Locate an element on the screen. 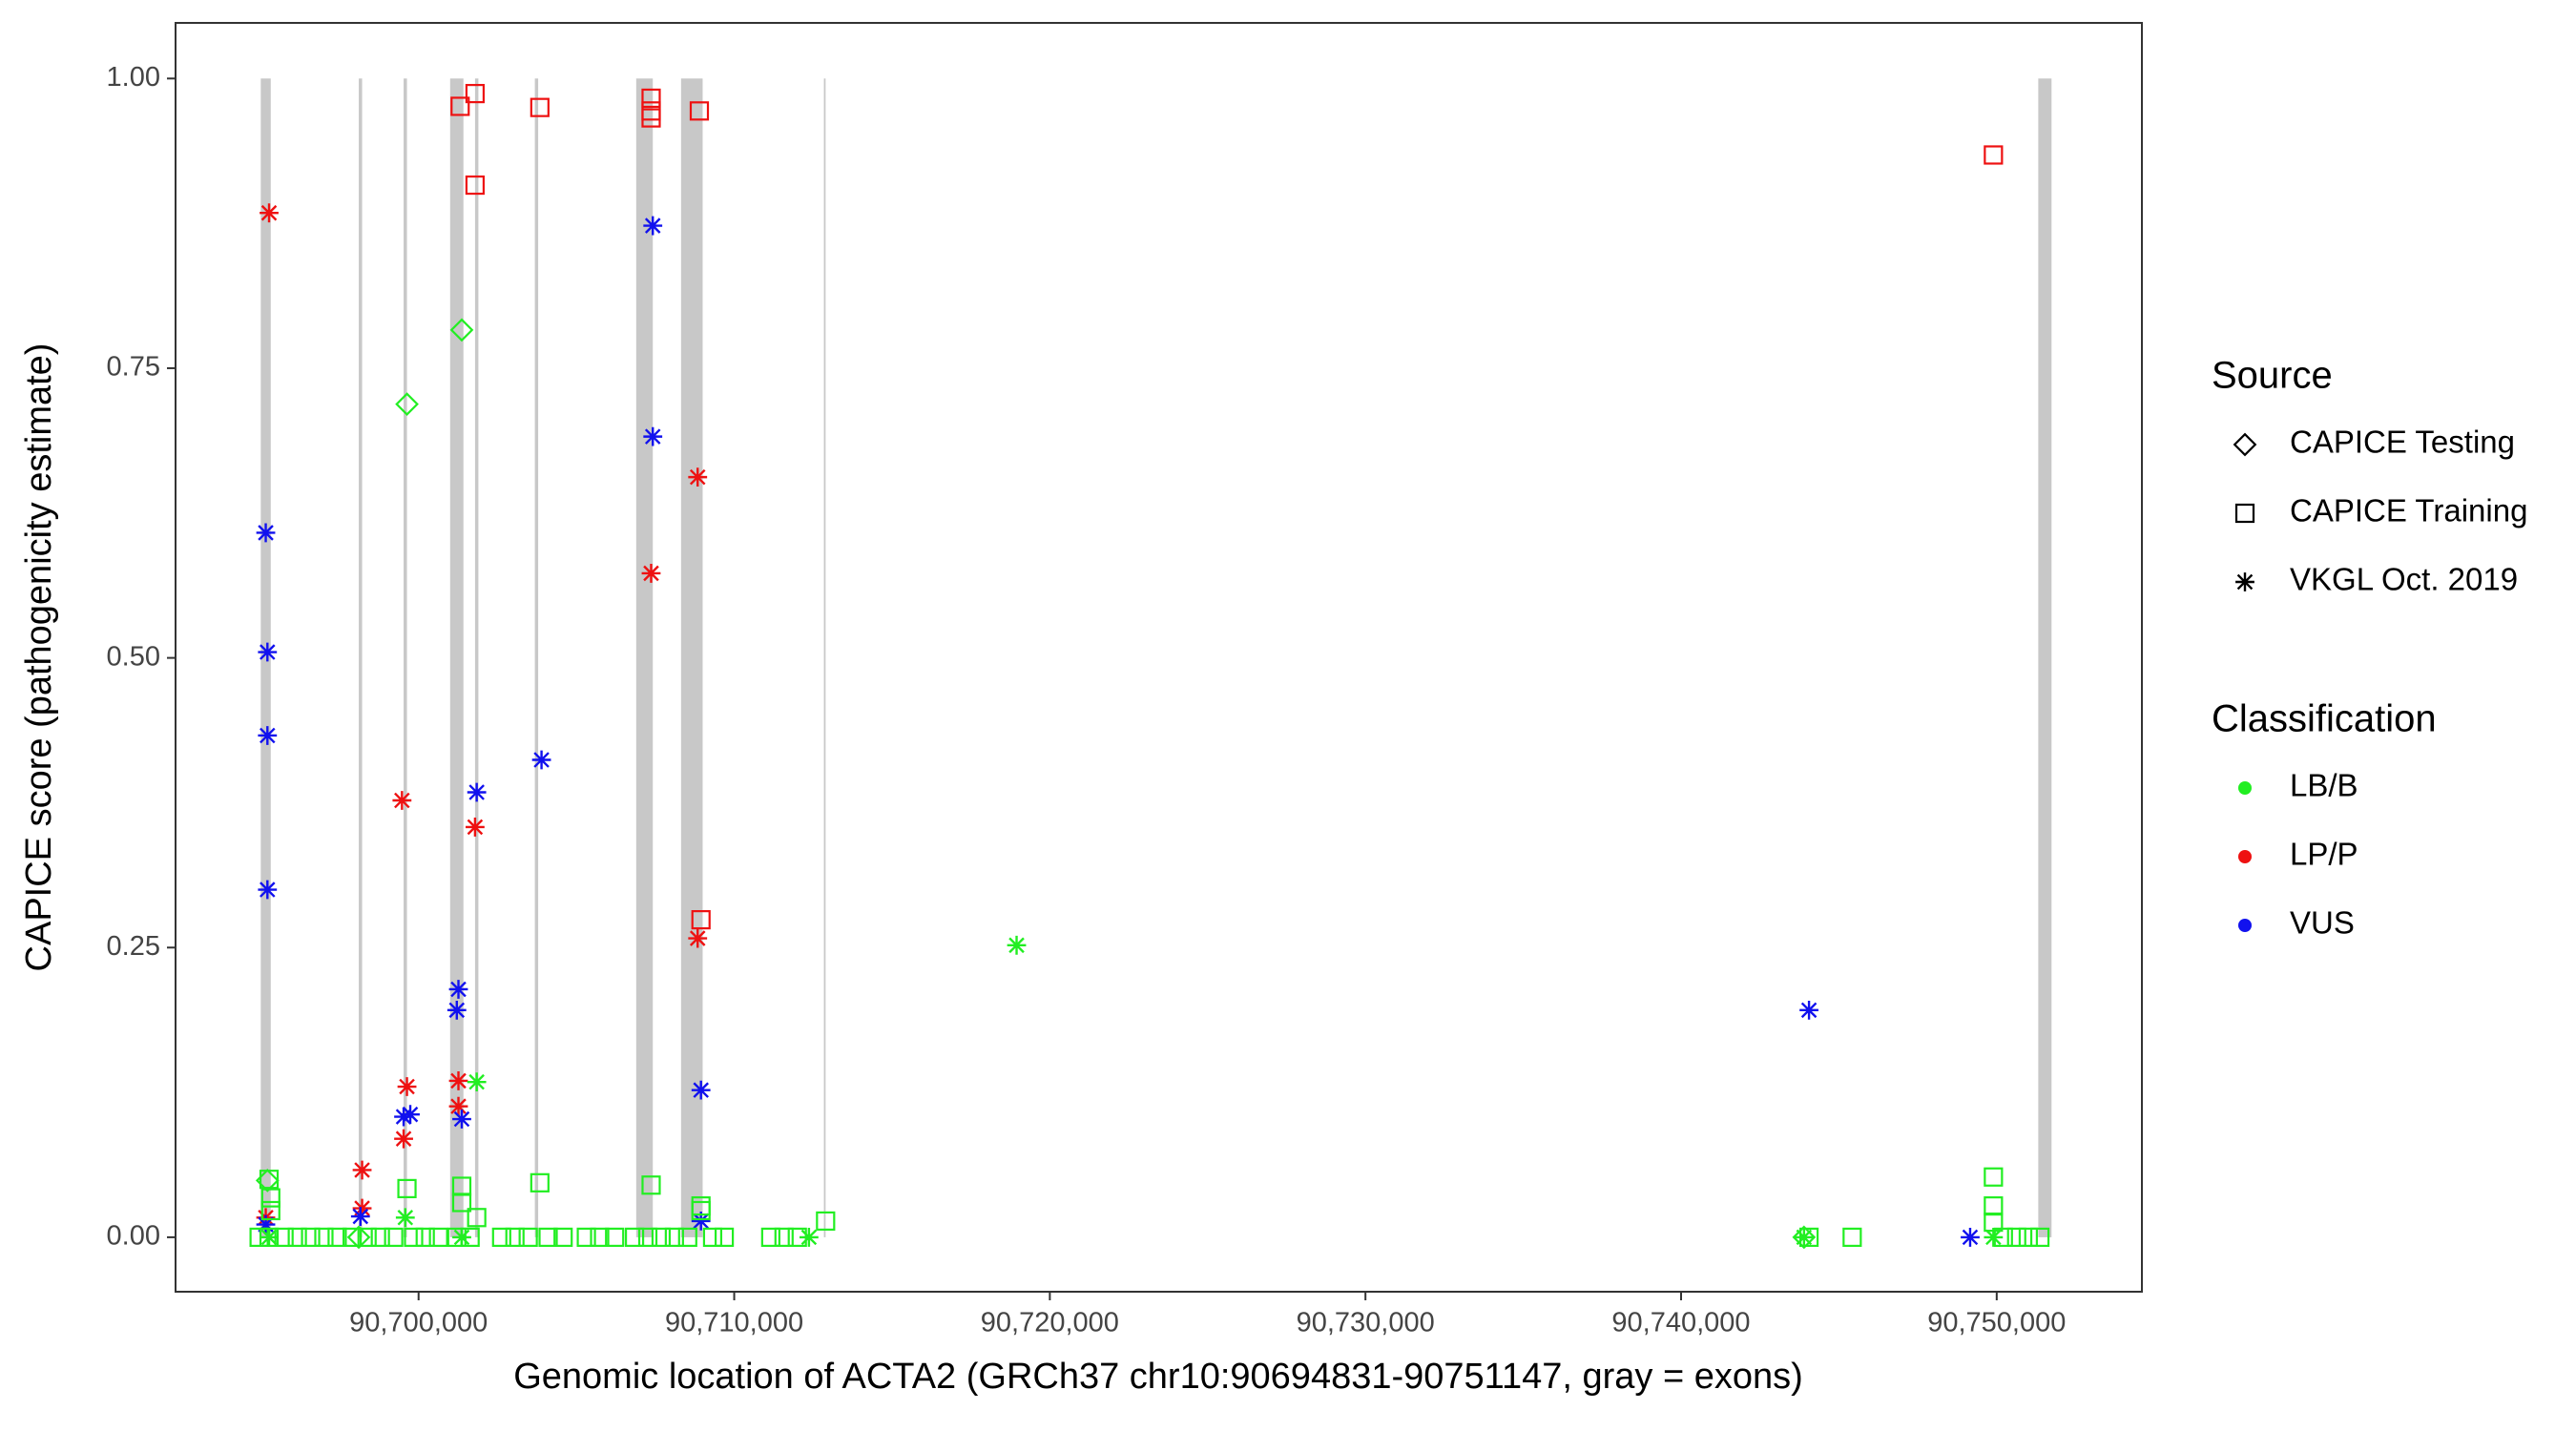  x-tick-label: 90,720,000 is located at coordinates (1050, 1323).